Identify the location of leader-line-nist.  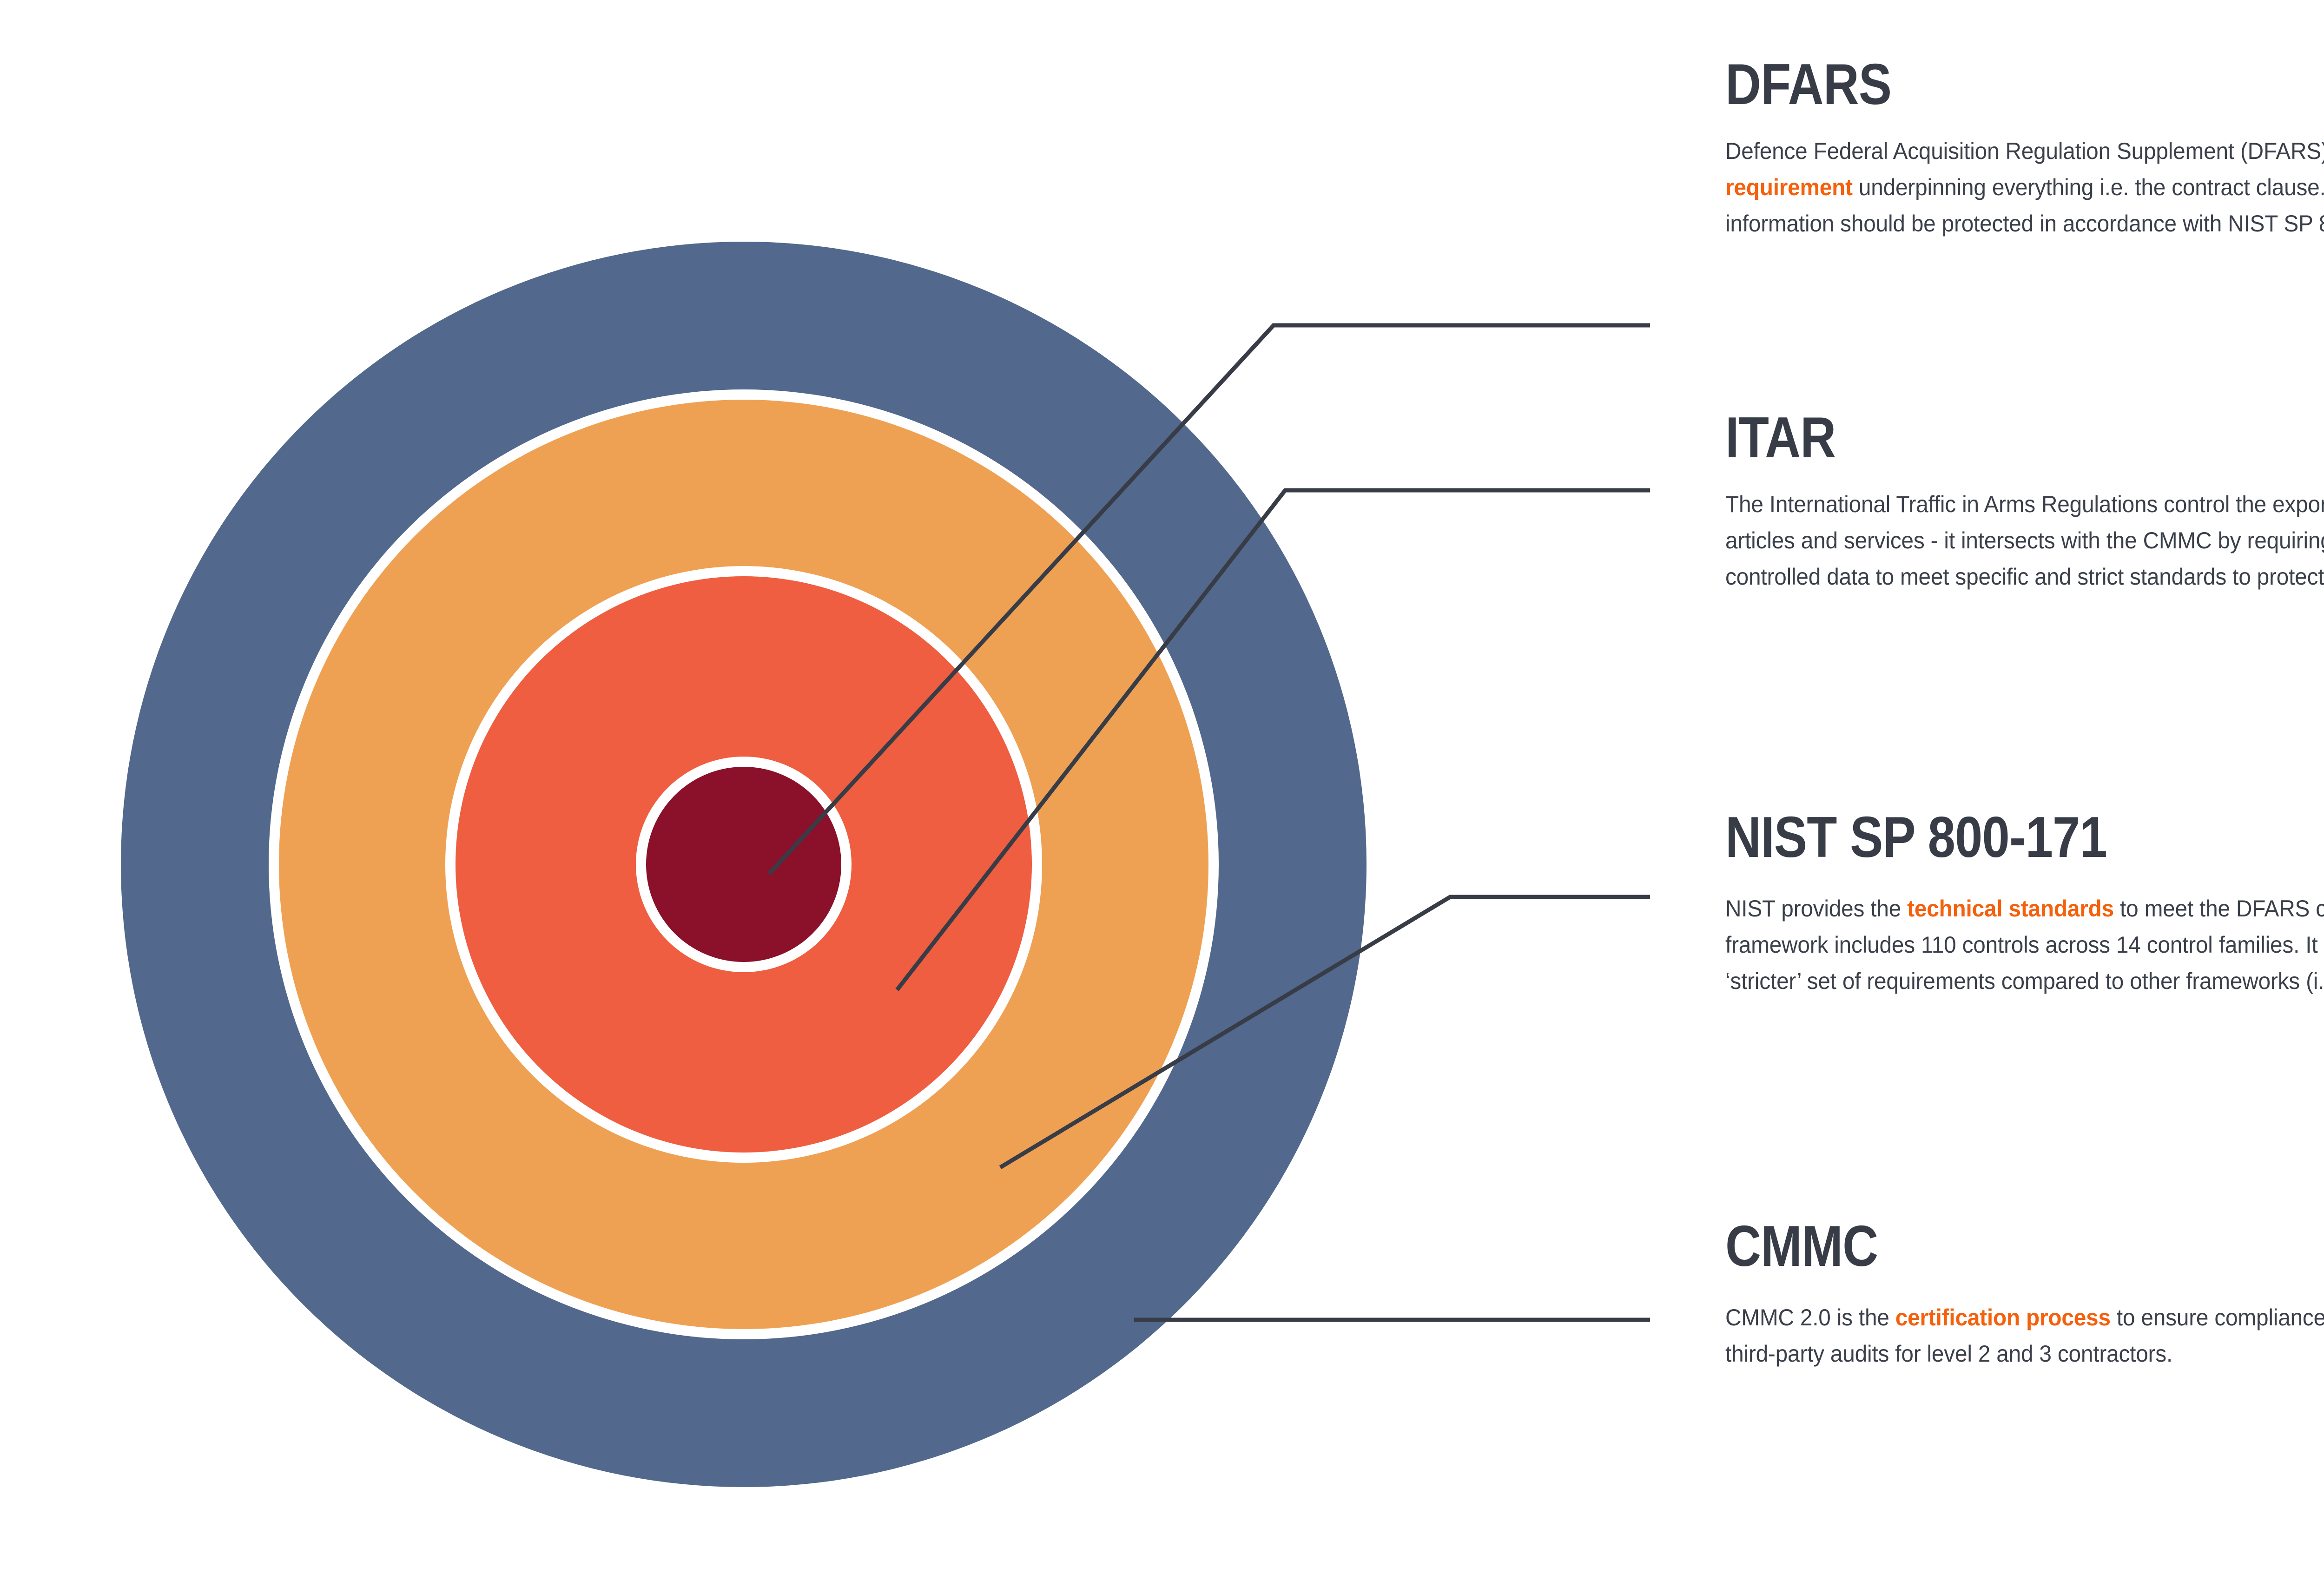
(1324, 1032).